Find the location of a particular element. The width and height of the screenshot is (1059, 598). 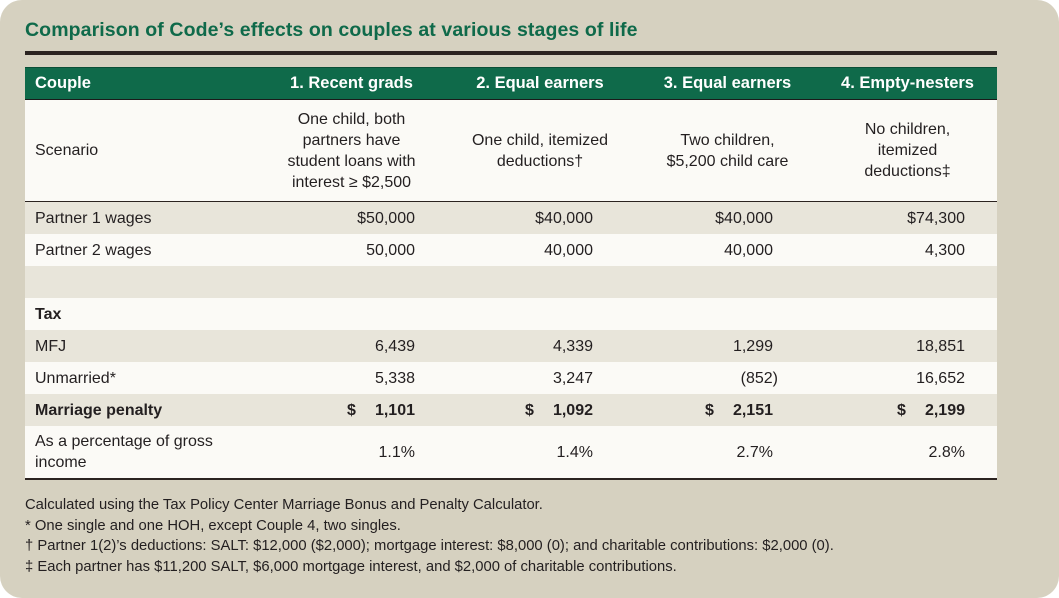

money-value: $ 2,199 is located at coordinates (931, 410).